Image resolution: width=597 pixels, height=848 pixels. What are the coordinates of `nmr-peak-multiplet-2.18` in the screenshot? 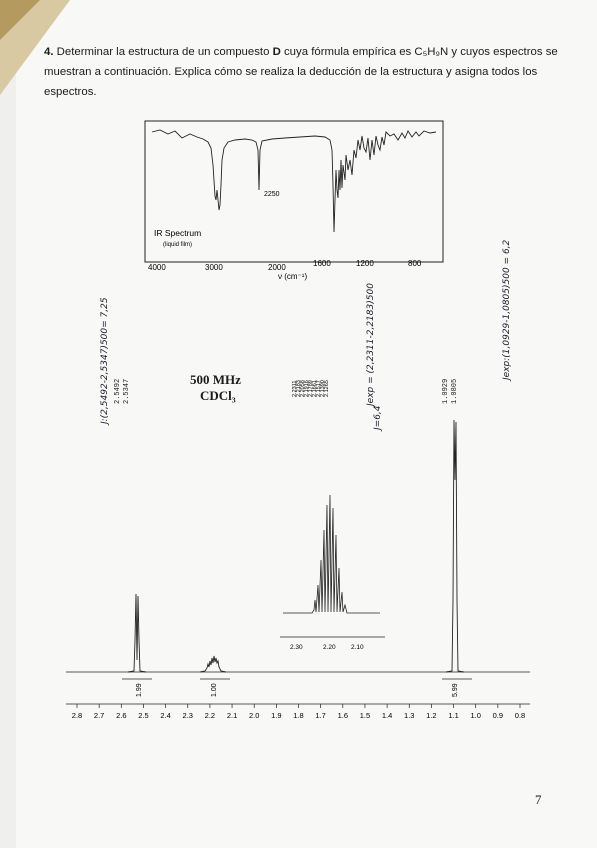 It's located at (213, 664).